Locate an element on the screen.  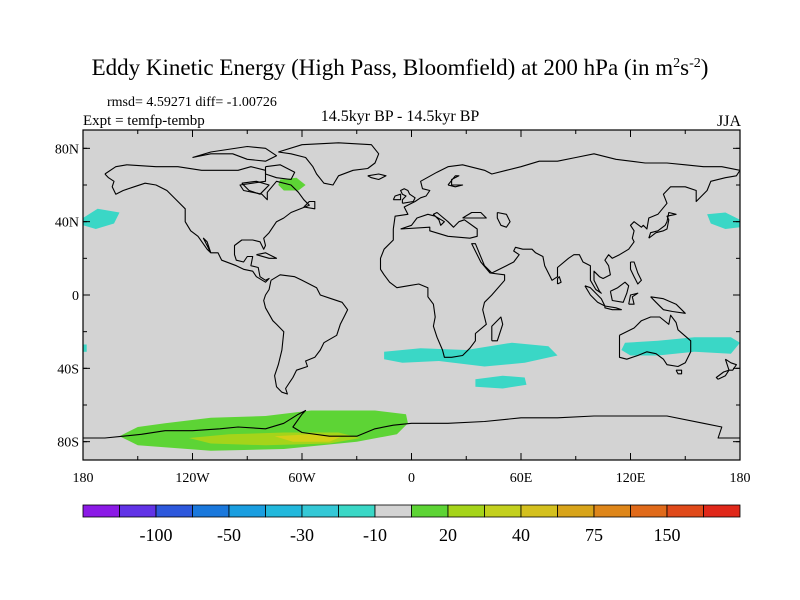
anomaly-south-indian-small is located at coordinates (501, 382).